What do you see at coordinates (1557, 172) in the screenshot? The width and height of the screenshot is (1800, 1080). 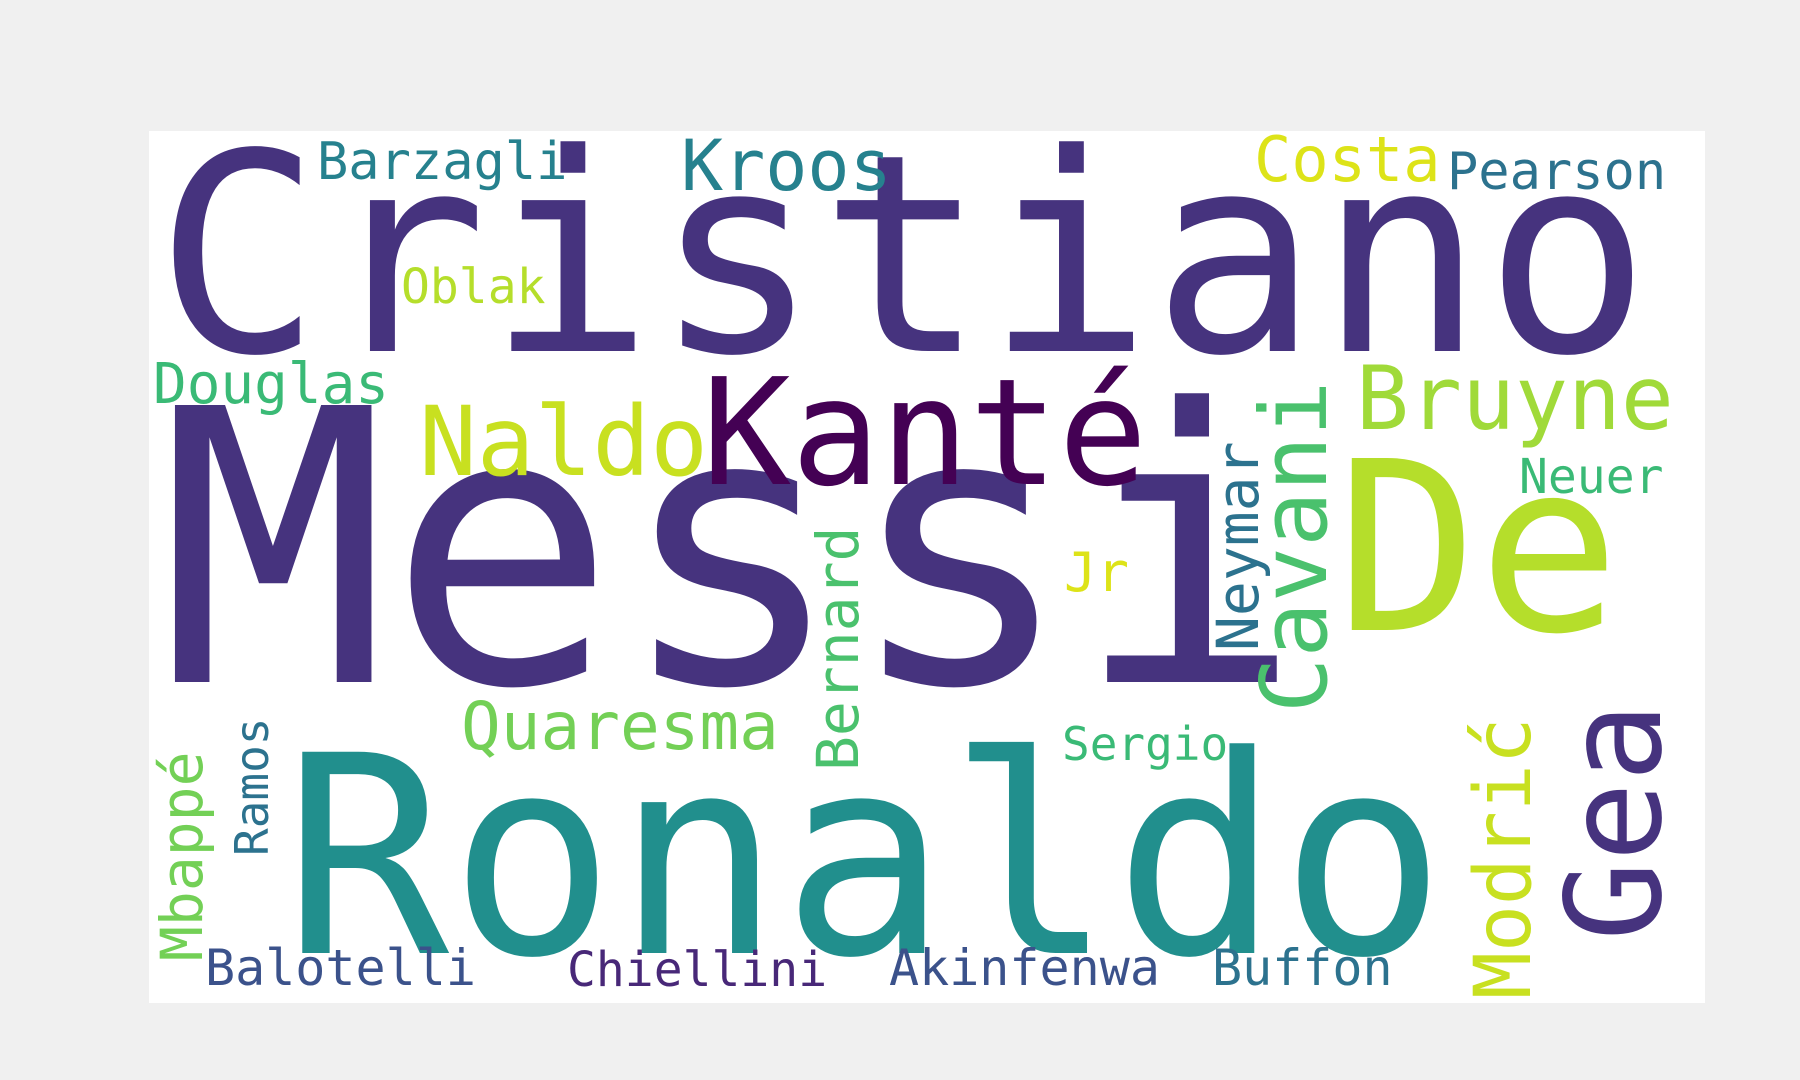 I see `word-pearson: Pearson` at bounding box center [1557, 172].